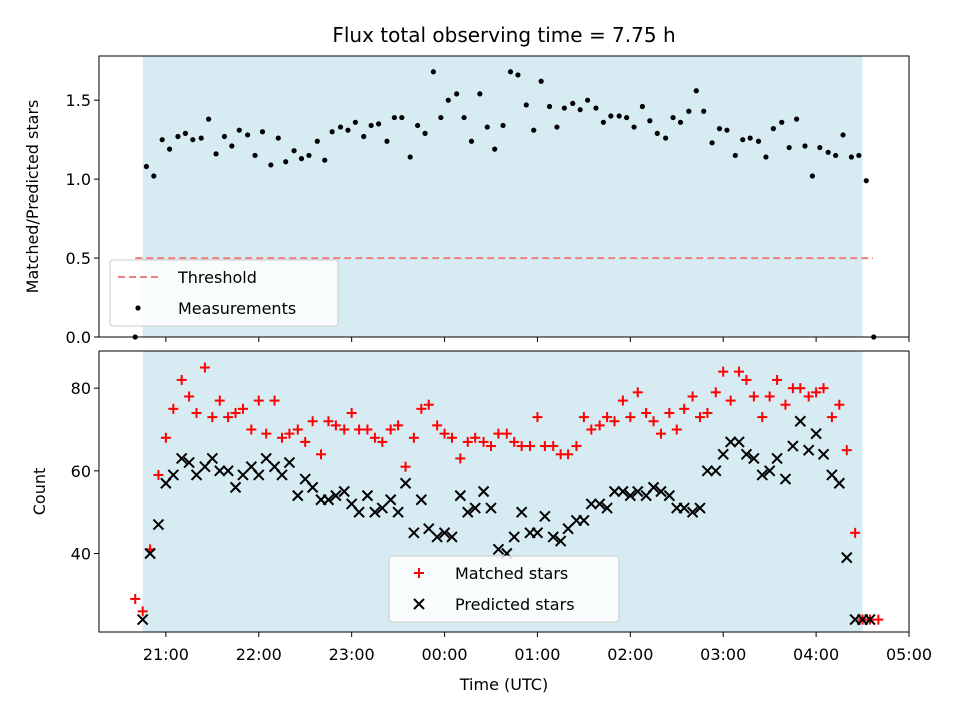  Describe the element at coordinates (259, 654) in the screenshot. I see `x-tick-label: 22:00` at that location.